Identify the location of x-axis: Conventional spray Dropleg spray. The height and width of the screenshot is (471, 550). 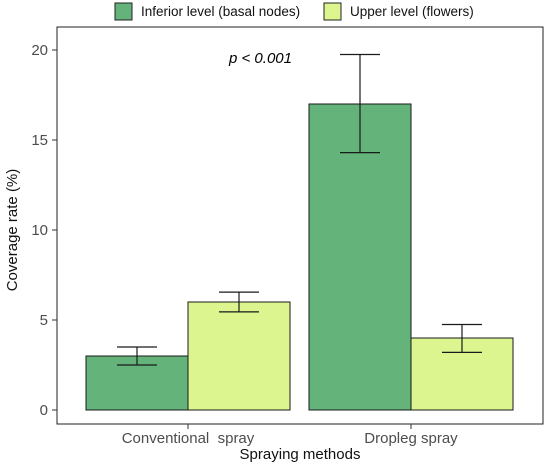
(290, 435).